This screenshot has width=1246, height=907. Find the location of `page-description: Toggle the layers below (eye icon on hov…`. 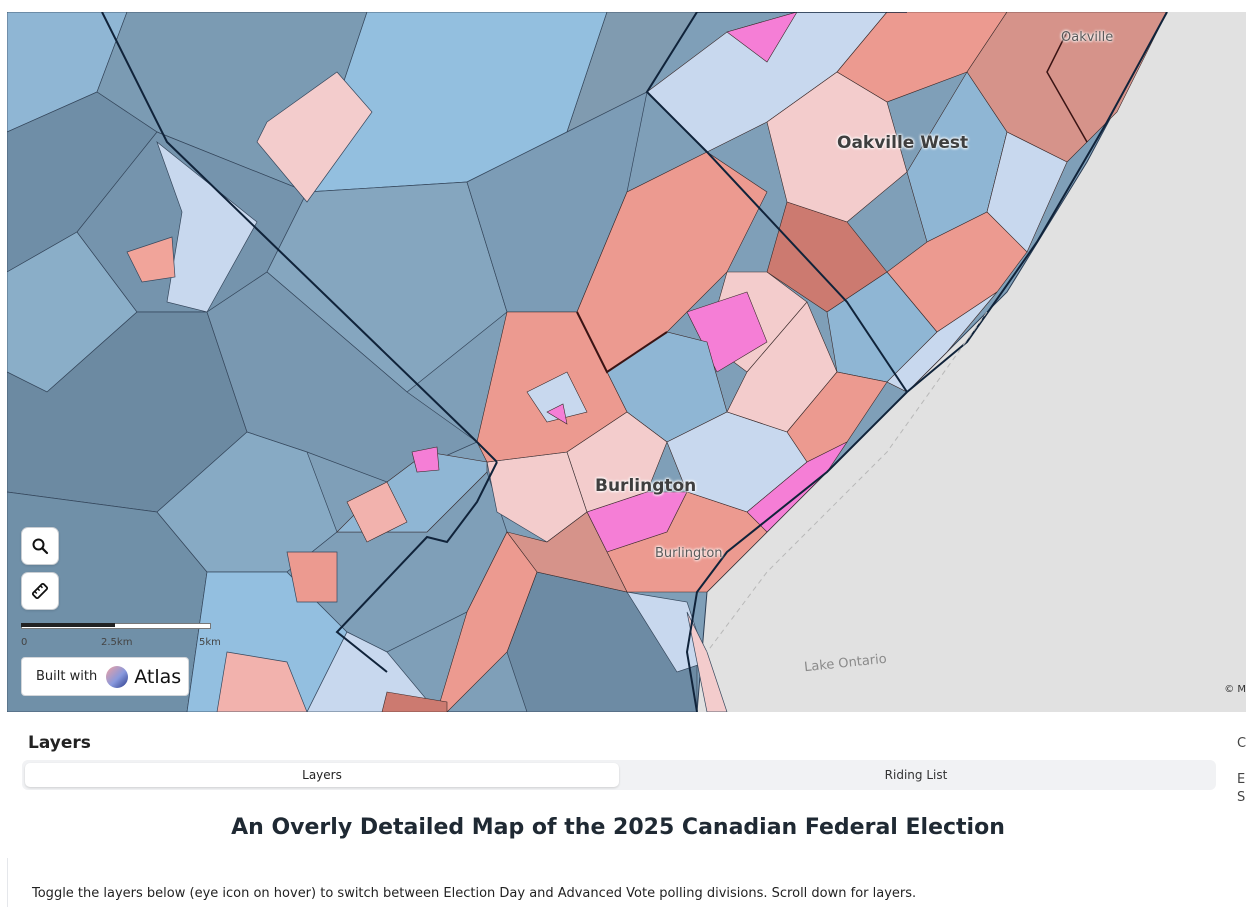

page-description: Toggle the layers below (eye icon on hov… is located at coordinates (474, 893).